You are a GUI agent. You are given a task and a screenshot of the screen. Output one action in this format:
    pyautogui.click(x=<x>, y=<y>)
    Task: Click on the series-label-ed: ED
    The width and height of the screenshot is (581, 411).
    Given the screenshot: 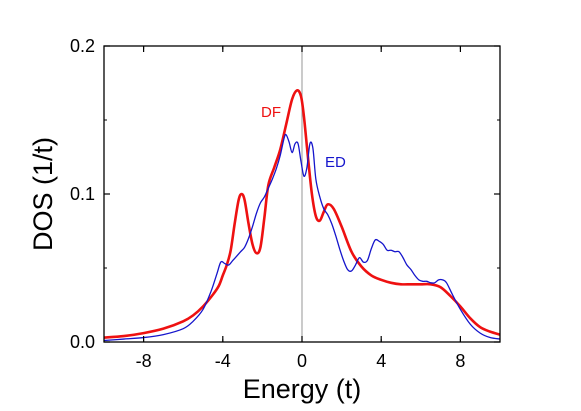 What is the action you would take?
    pyautogui.click(x=335, y=162)
    